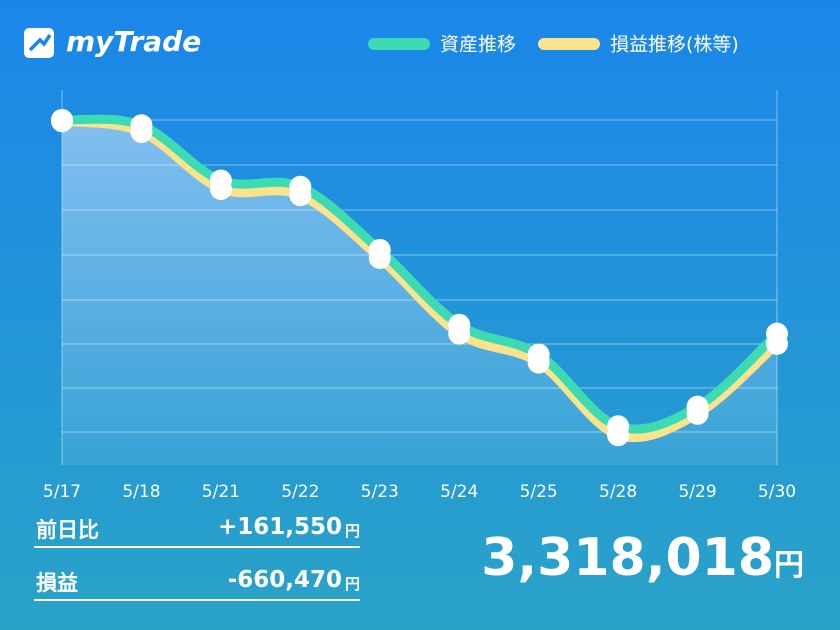 This screenshot has width=840, height=630. I want to click on total-unit: 円, so click(789, 565).